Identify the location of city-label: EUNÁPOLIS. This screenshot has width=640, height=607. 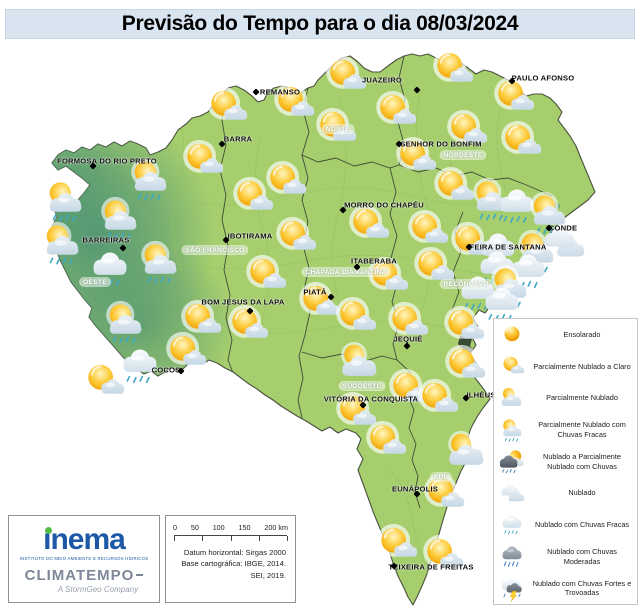
(415, 489).